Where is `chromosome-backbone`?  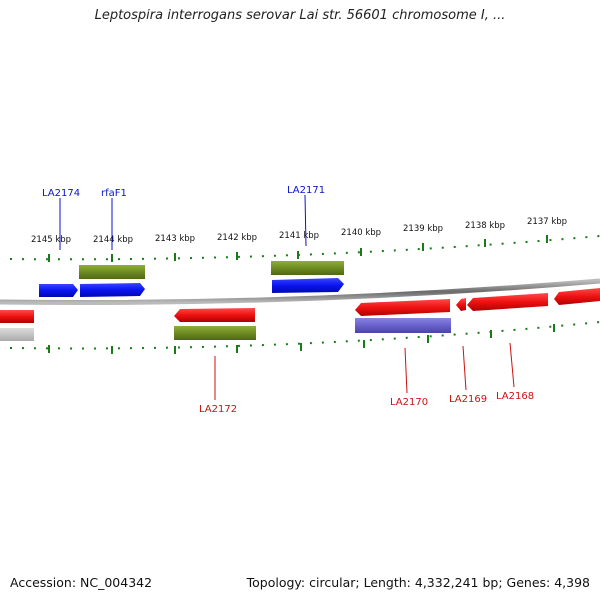 chromosome-backbone is located at coordinates (300, 292).